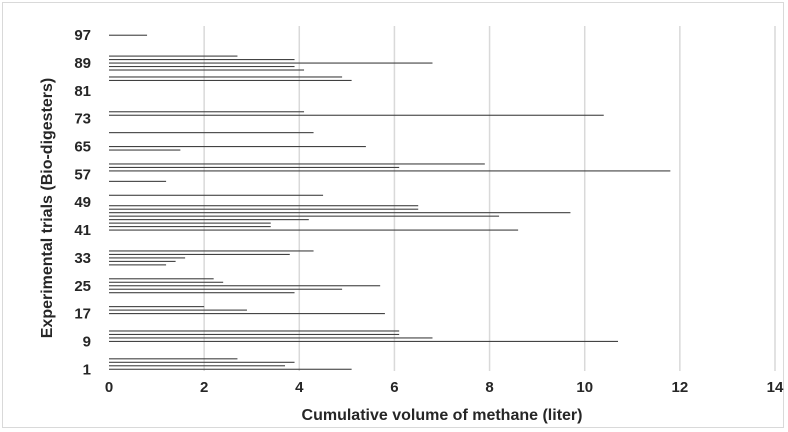 Image resolution: width=788 pixels, height=432 pixels. I want to click on x-tick-label-2: 4, so click(299, 387).